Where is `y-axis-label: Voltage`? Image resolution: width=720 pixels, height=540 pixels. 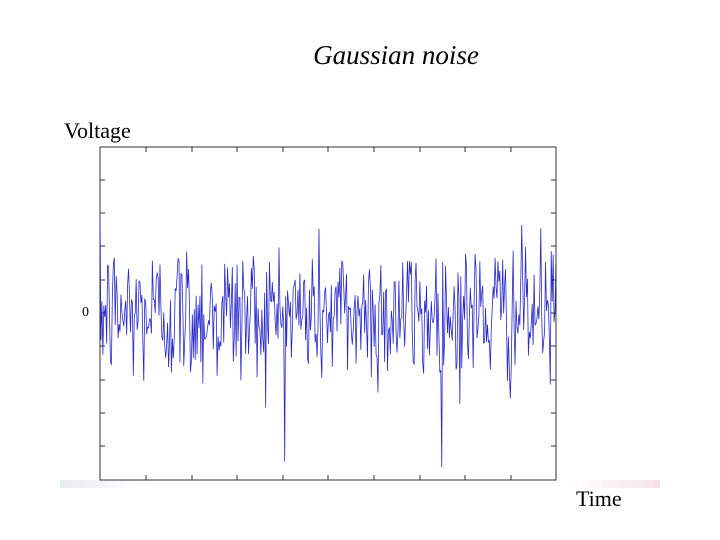 y-axis-label: Voltage is located at coordinates (97, 130).